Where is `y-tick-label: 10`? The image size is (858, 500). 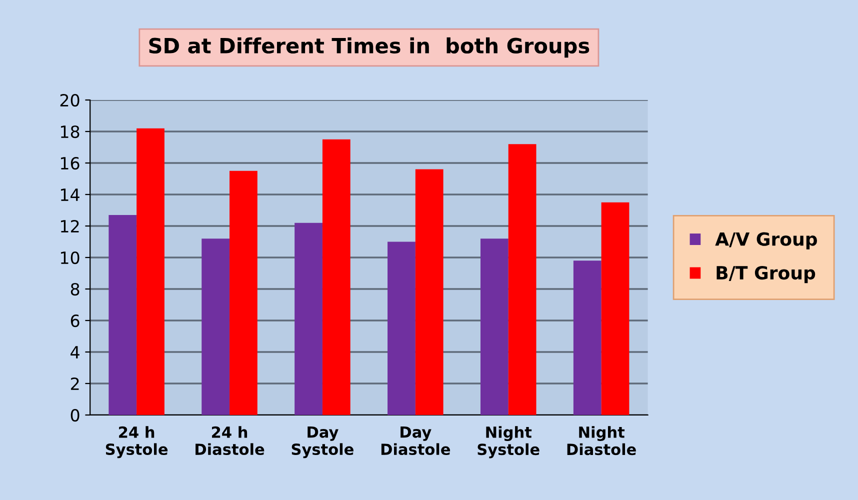
y-tick-label: 10 is located at coordinates (70, 257).